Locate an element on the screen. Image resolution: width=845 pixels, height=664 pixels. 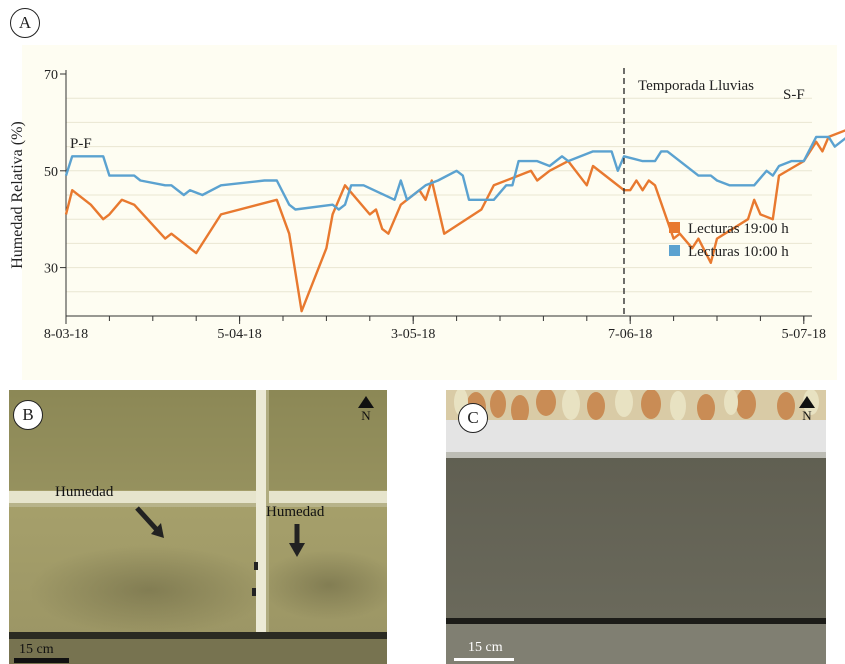
x-tick-label: 3-05-18 is located at coordinates (413, 334).